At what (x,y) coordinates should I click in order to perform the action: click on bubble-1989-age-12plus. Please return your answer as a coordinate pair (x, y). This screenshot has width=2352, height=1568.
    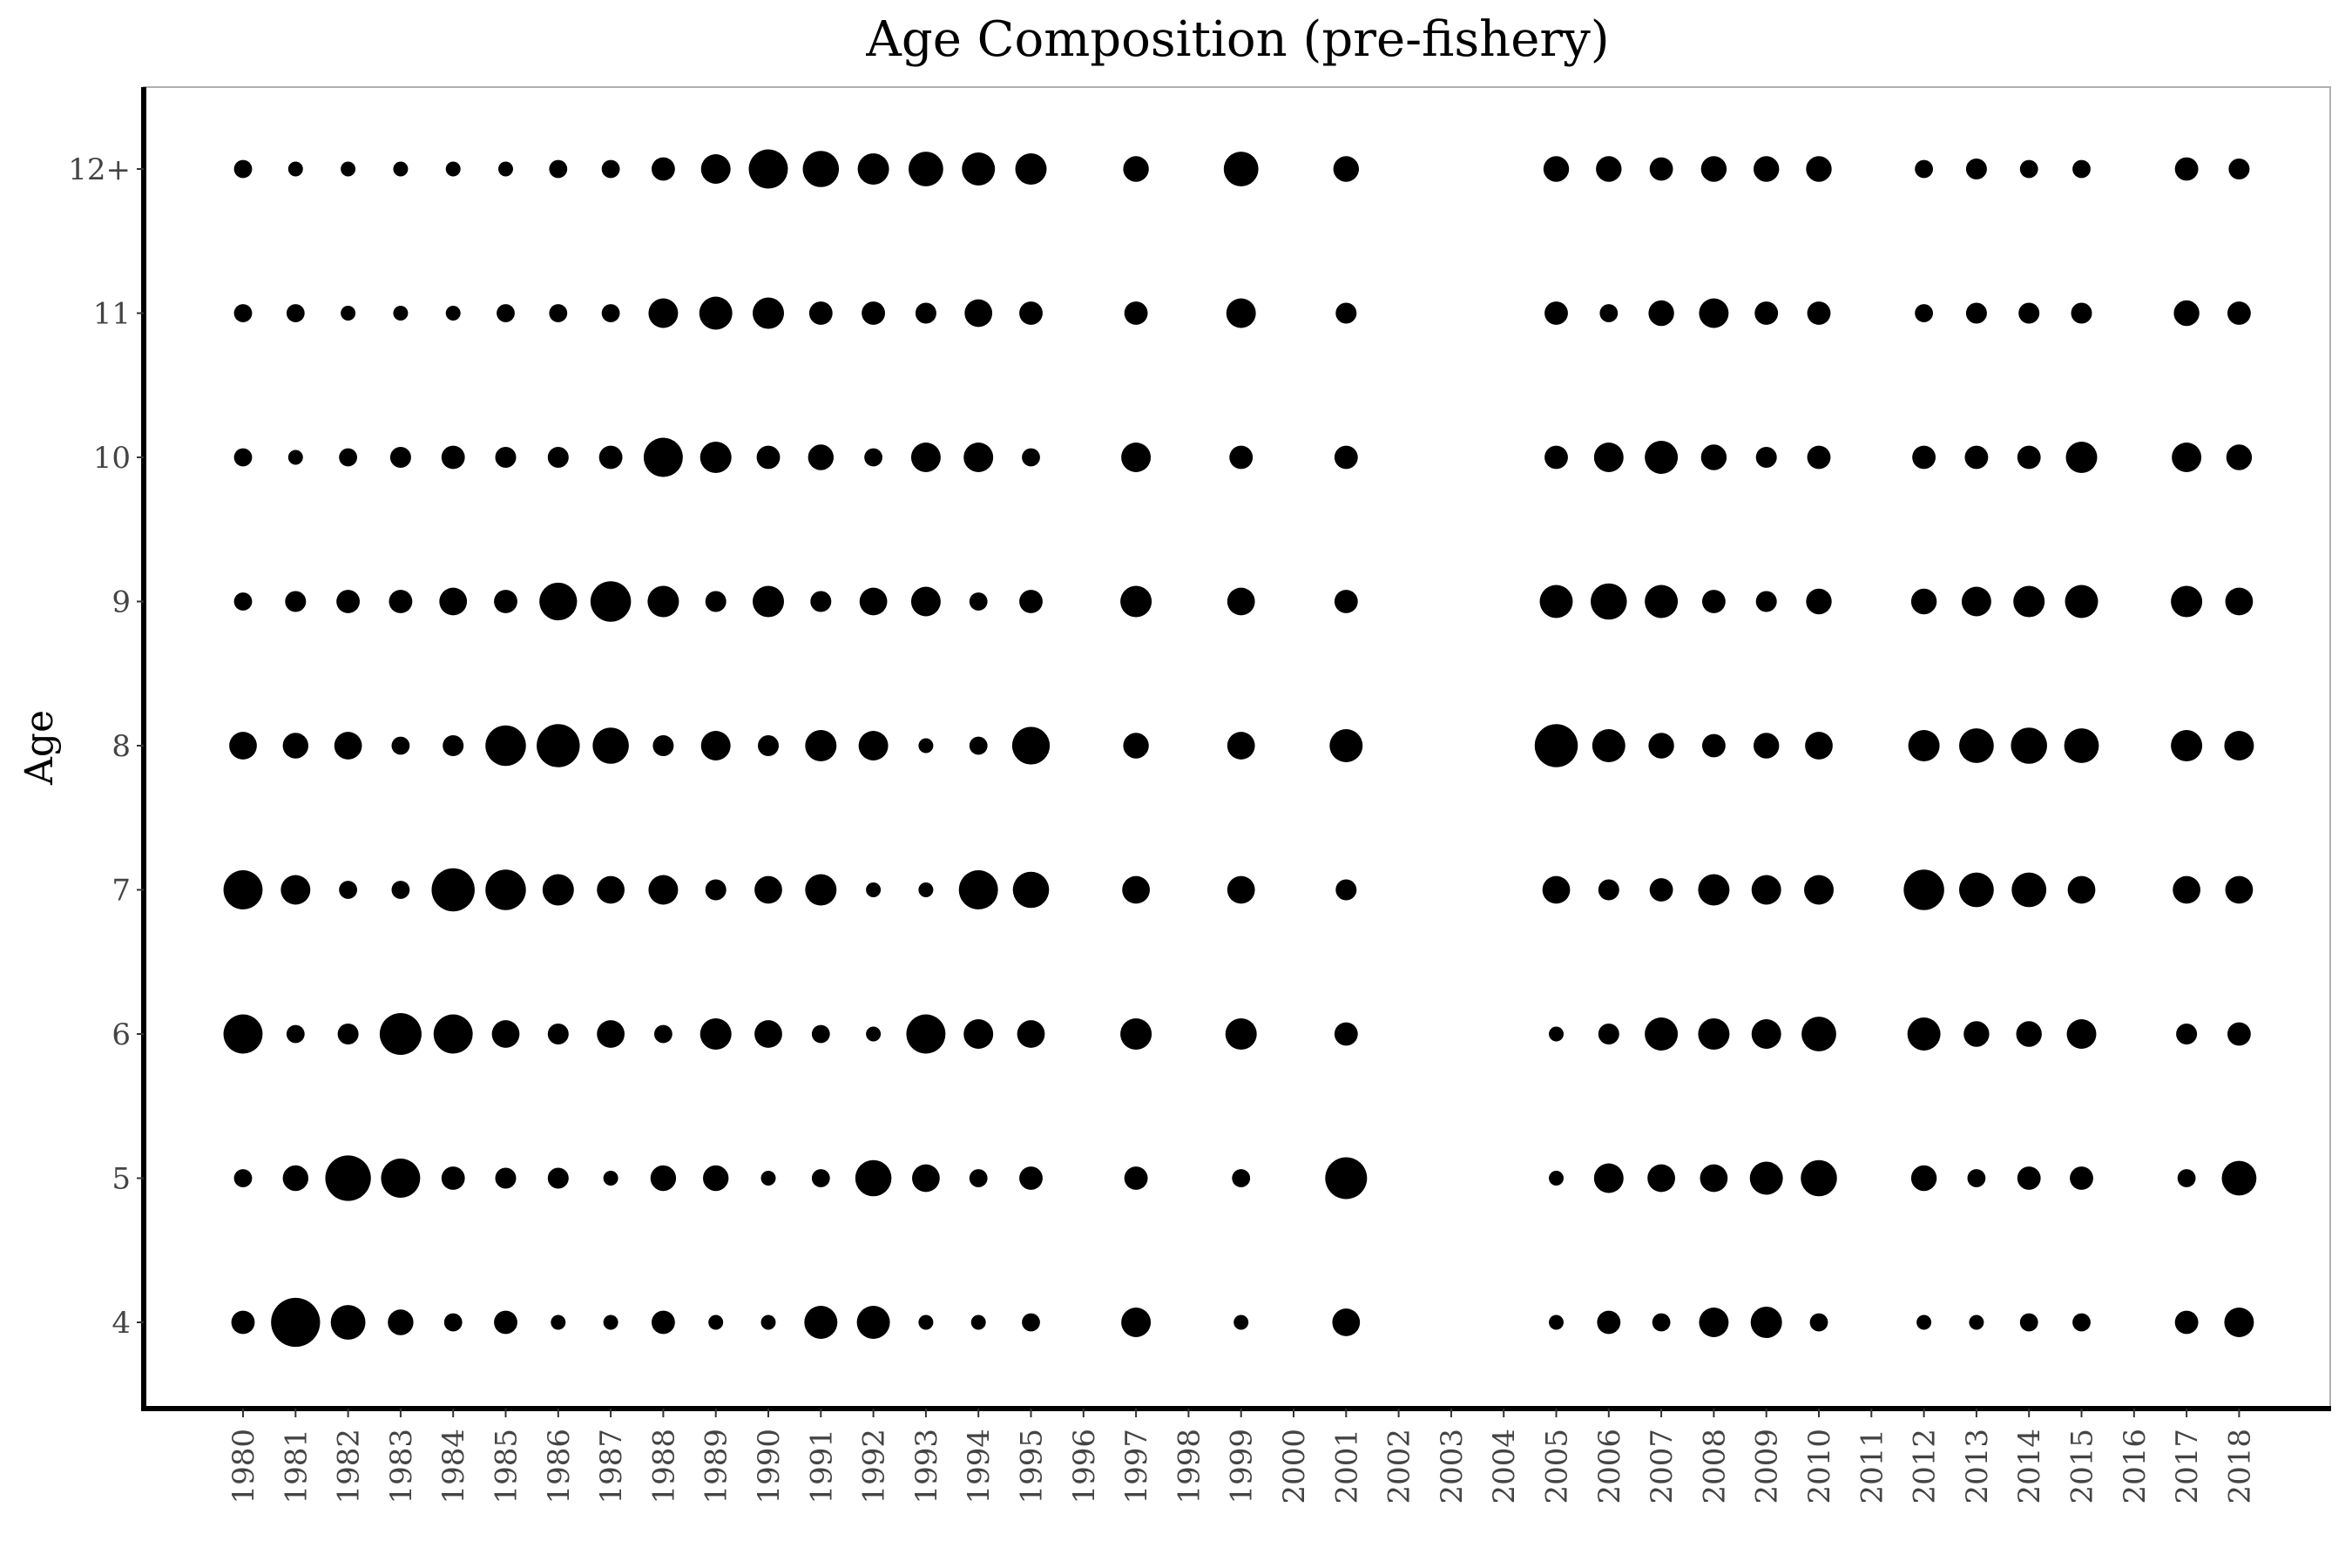
    Looking at the image, I should click on (716, 169).